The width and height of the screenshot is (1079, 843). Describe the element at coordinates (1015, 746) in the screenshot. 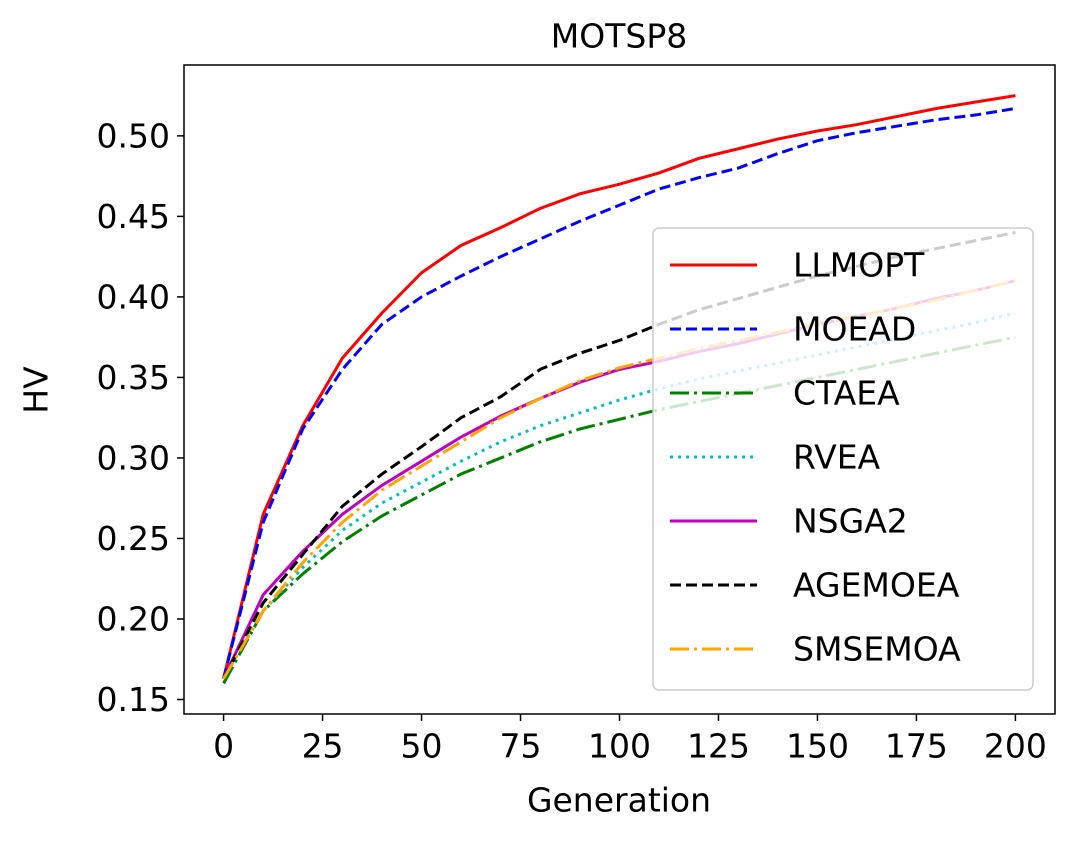

I see `x-tick-label: 200` at that location.